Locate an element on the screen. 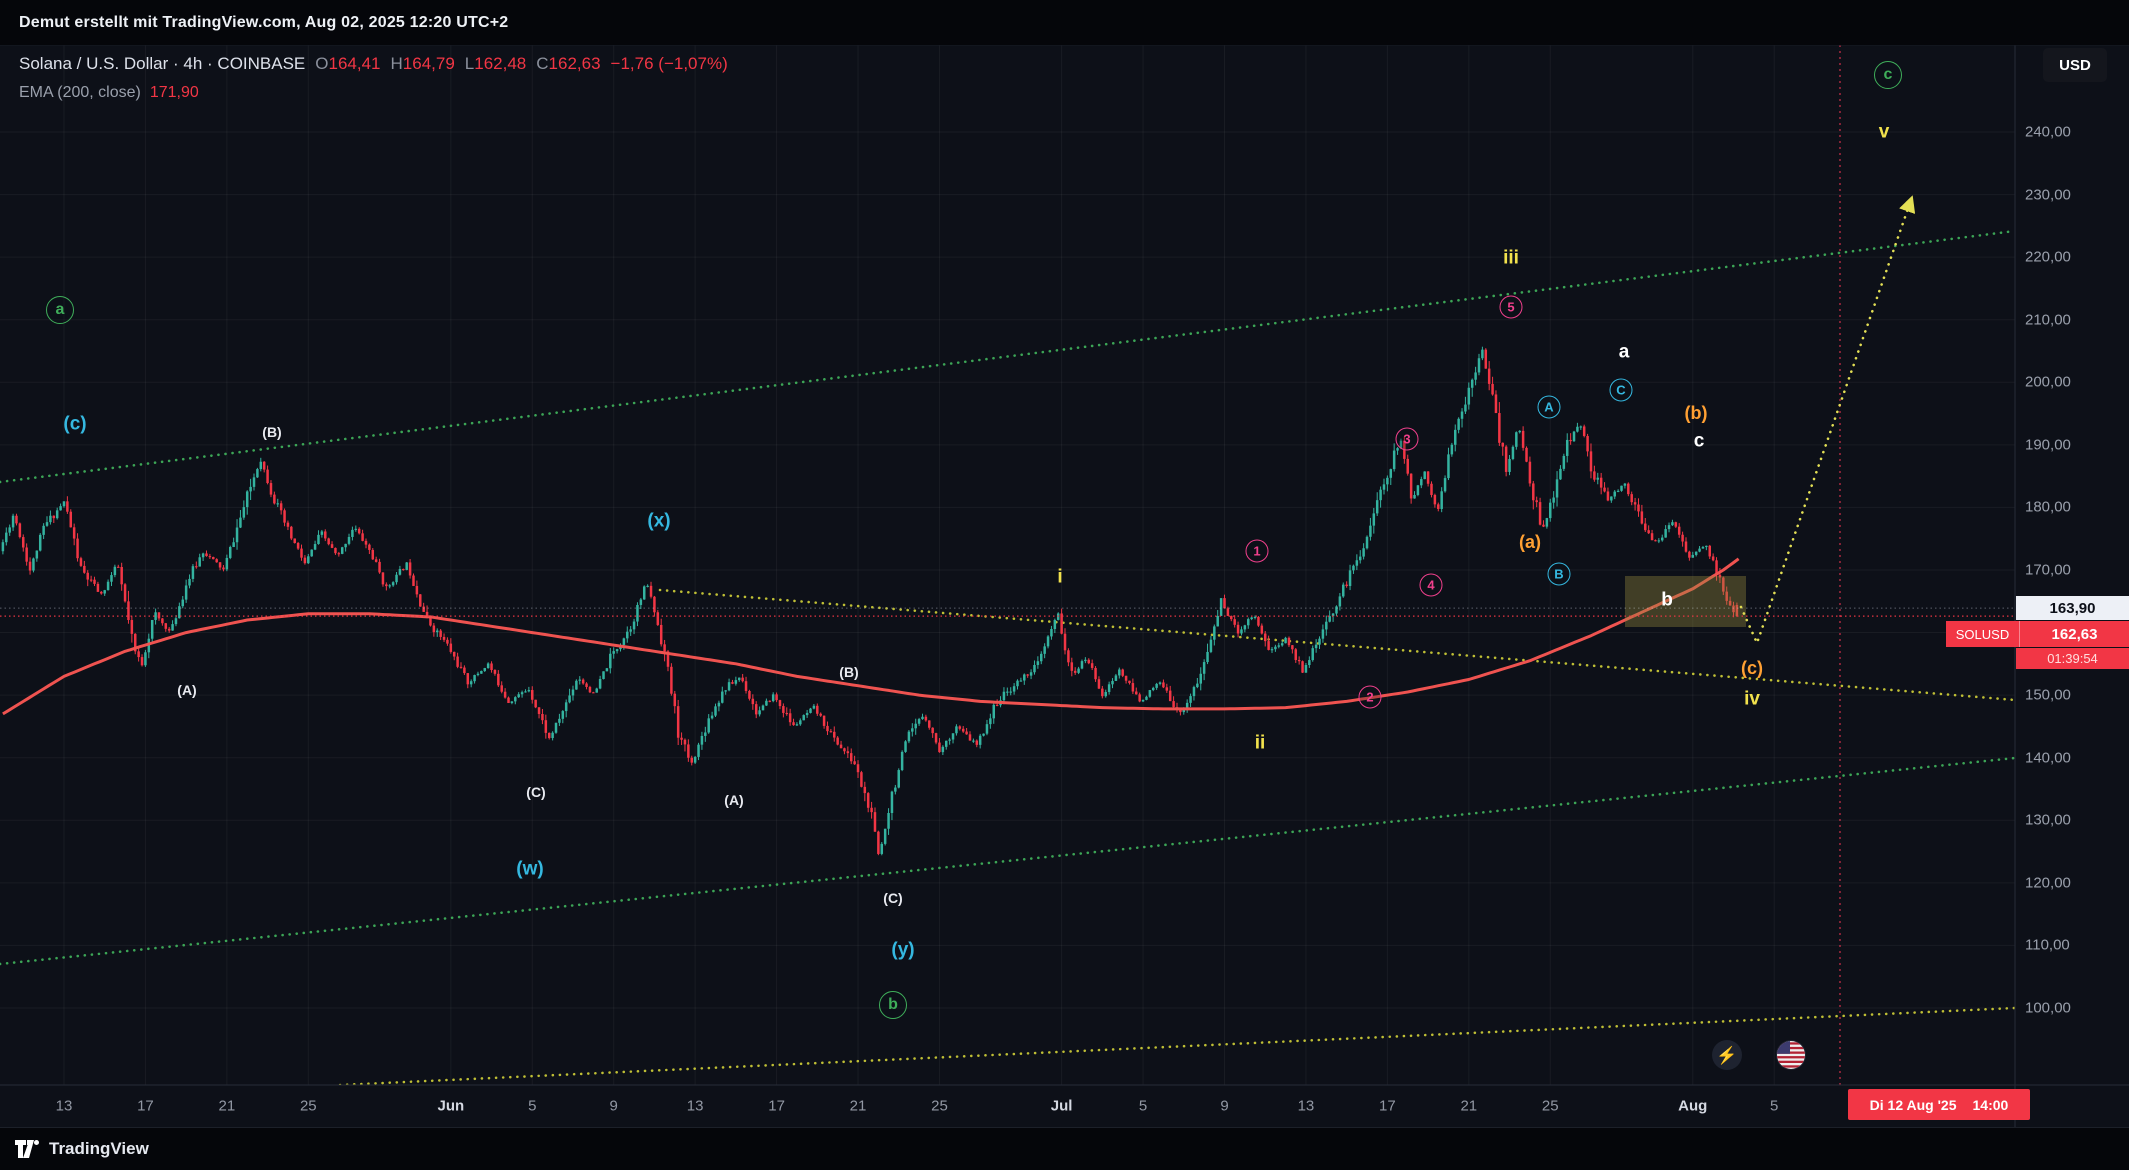  trendline-yellow-support is located at coordinates (1176, 1045).